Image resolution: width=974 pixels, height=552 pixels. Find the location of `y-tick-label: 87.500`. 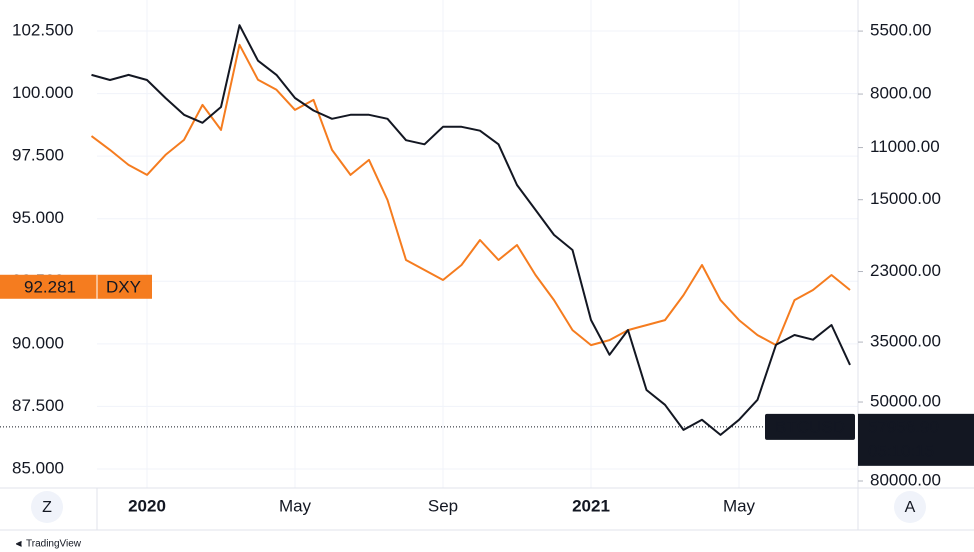

y-tick-label: 87.500 is located at coordinates (38, 405).